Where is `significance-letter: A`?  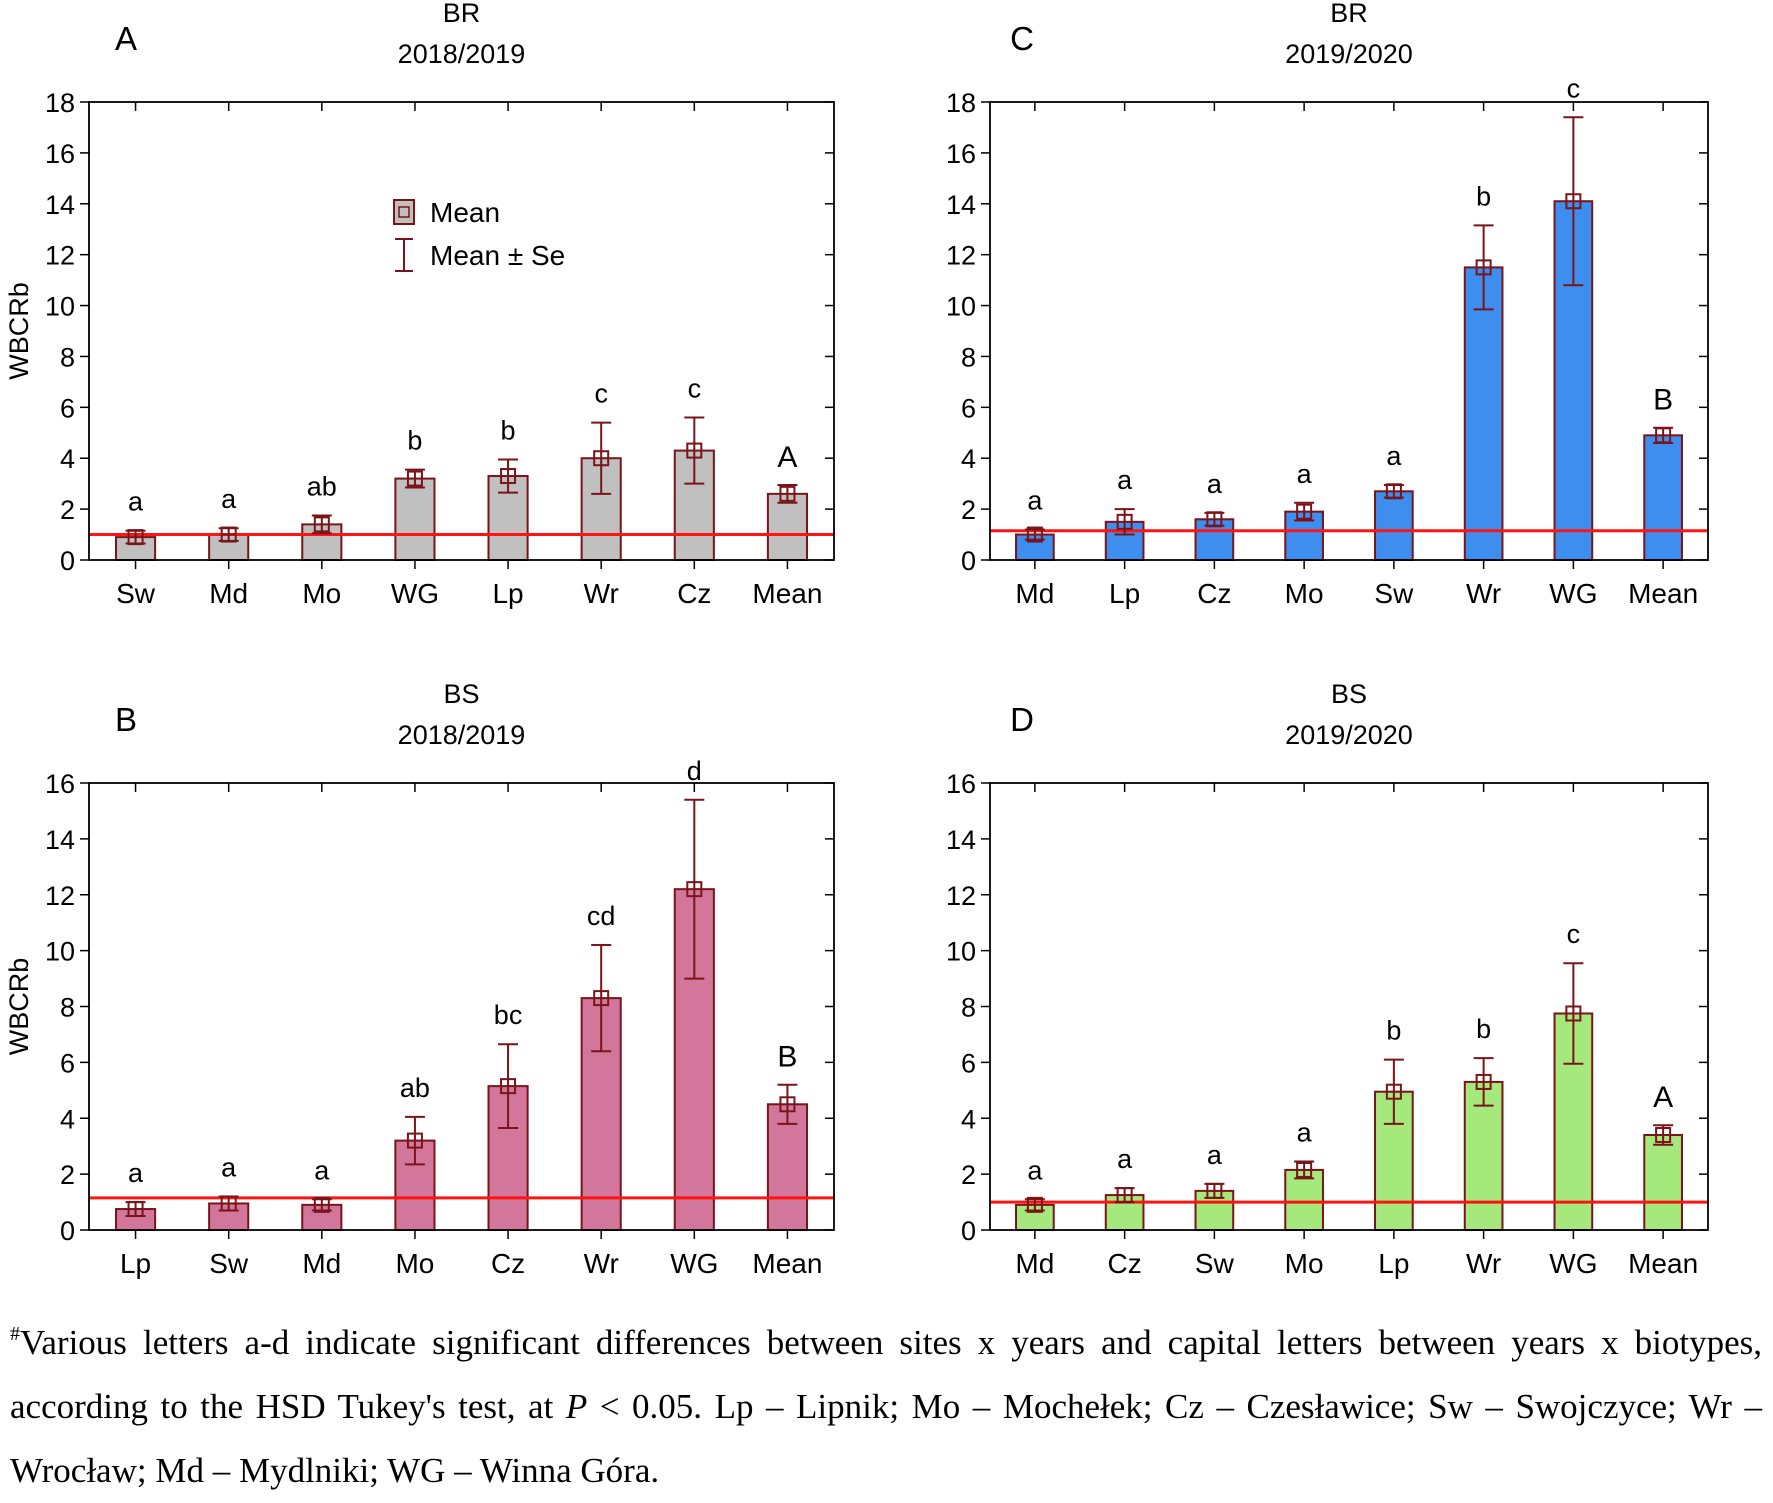 significance-letter: A is located at coordinates (1663, 1097).